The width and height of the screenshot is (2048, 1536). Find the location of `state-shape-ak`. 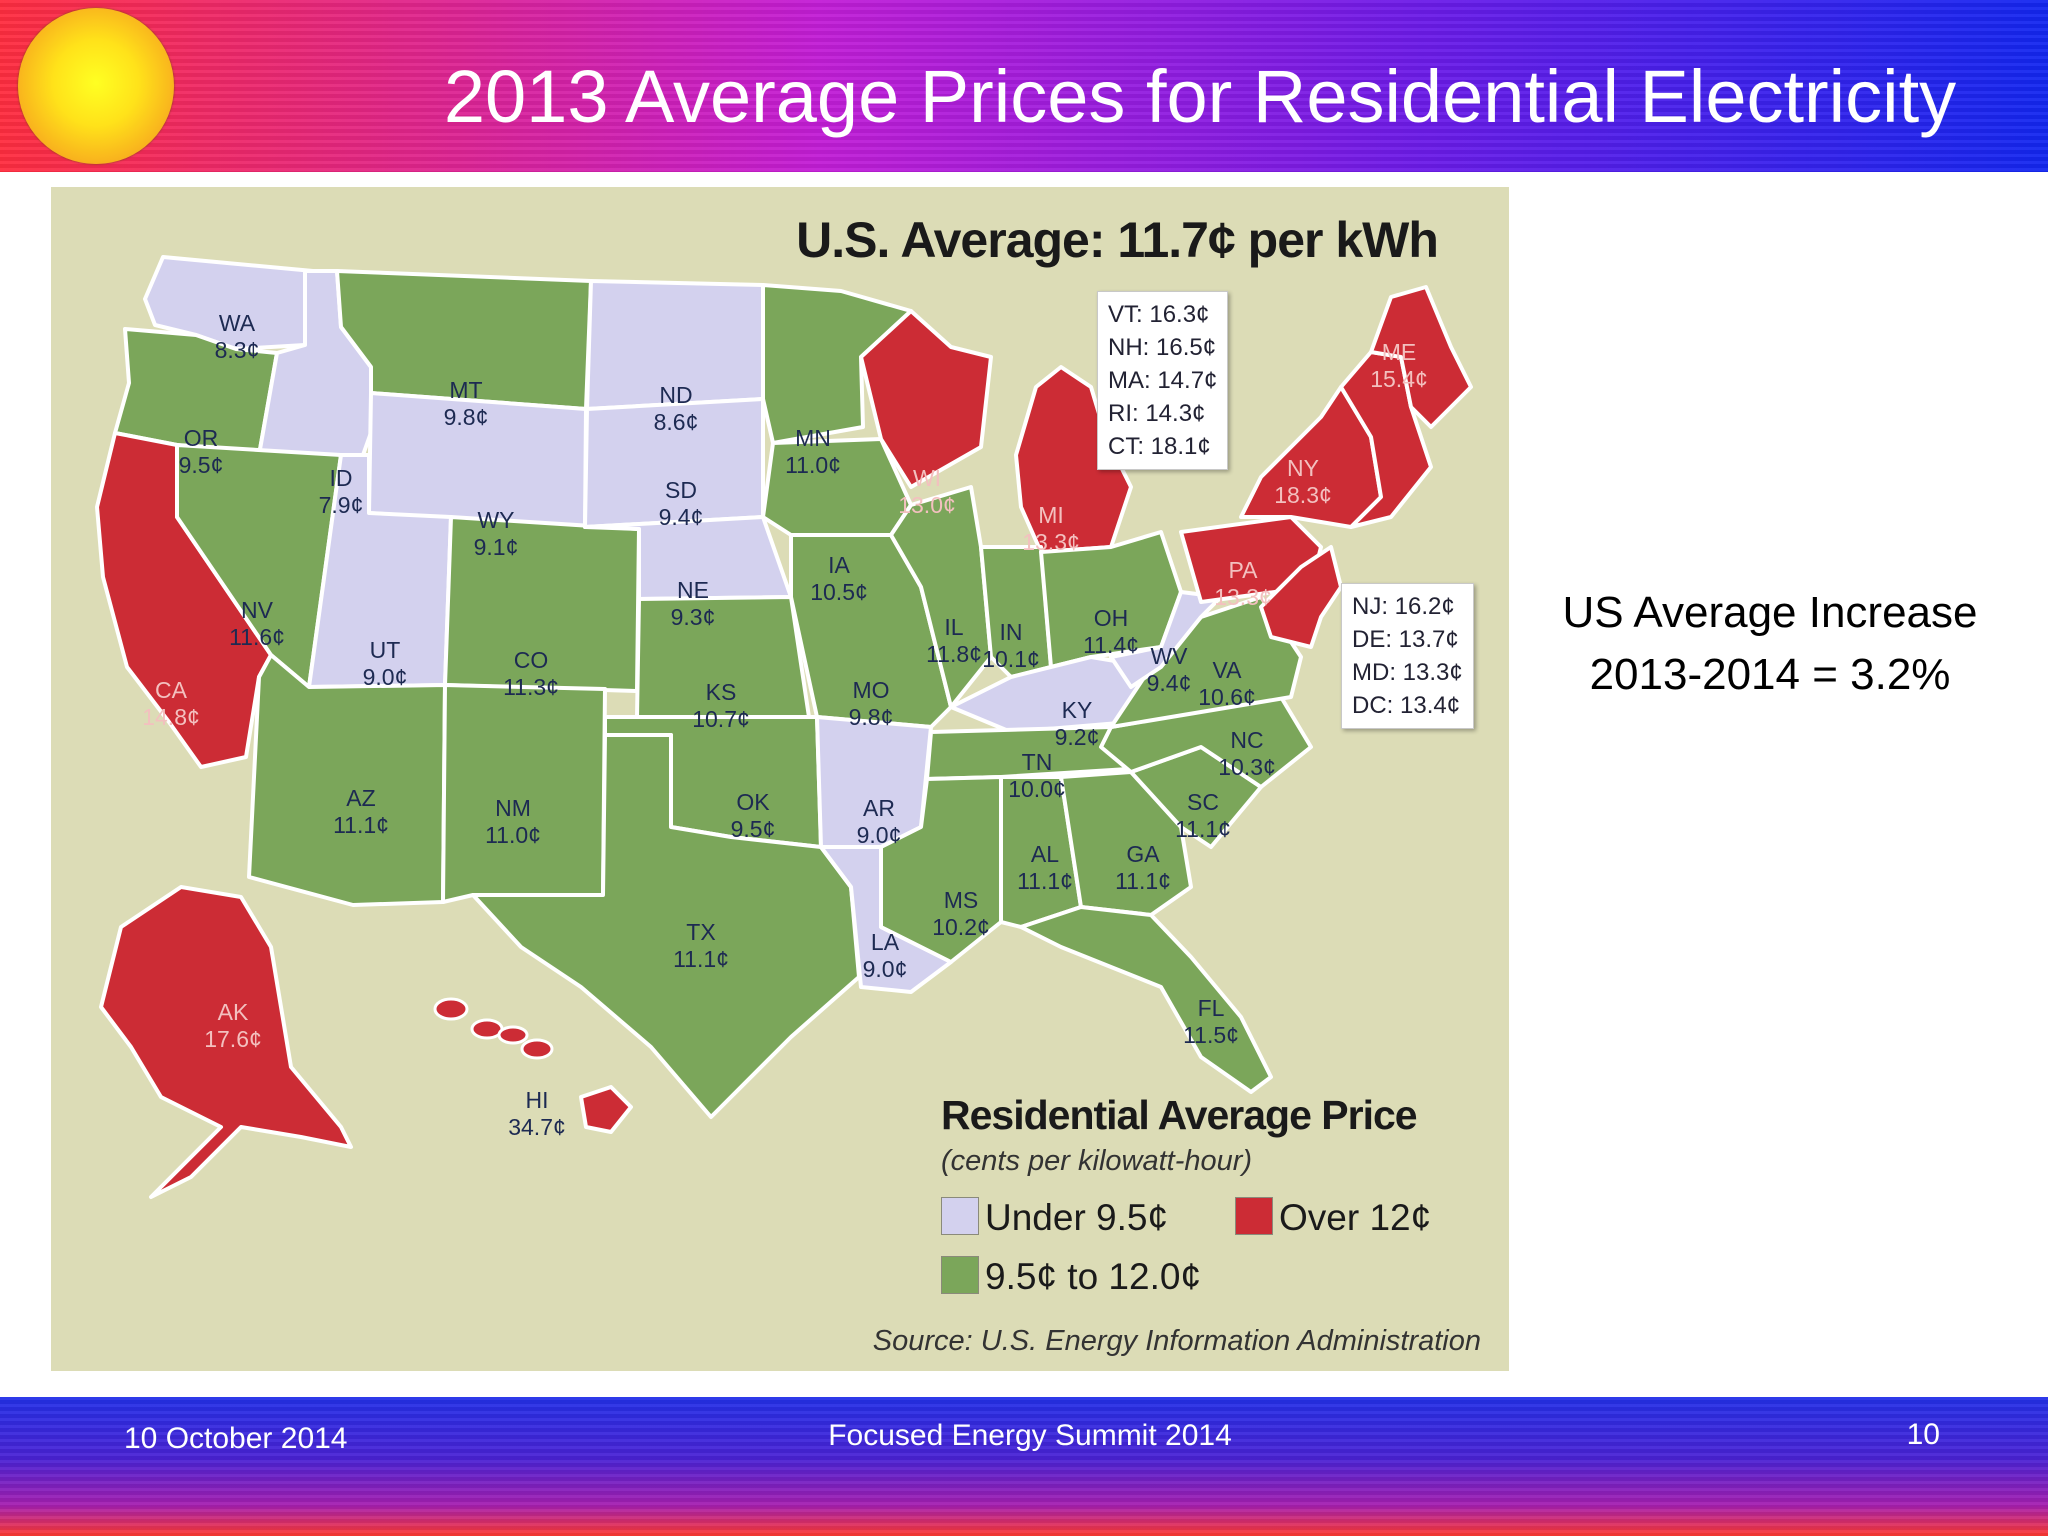

state-shape-ak is located at coordinates (226, 1042).